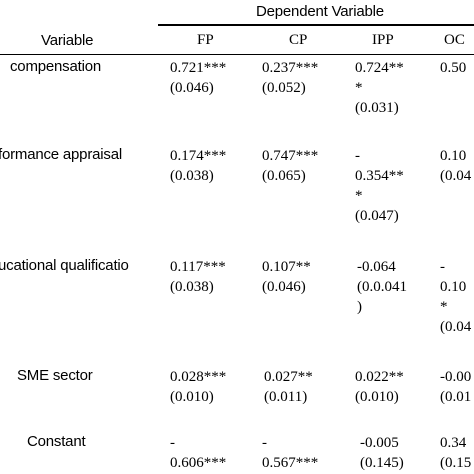 Image resolution: width=474 pixels, height=474 pixels. What do you see at coordinates (379, 88) in the screenshot?
I see `cell-compensation-ipp: 0.724** * (0.031)` at bounding box center [379, 88].